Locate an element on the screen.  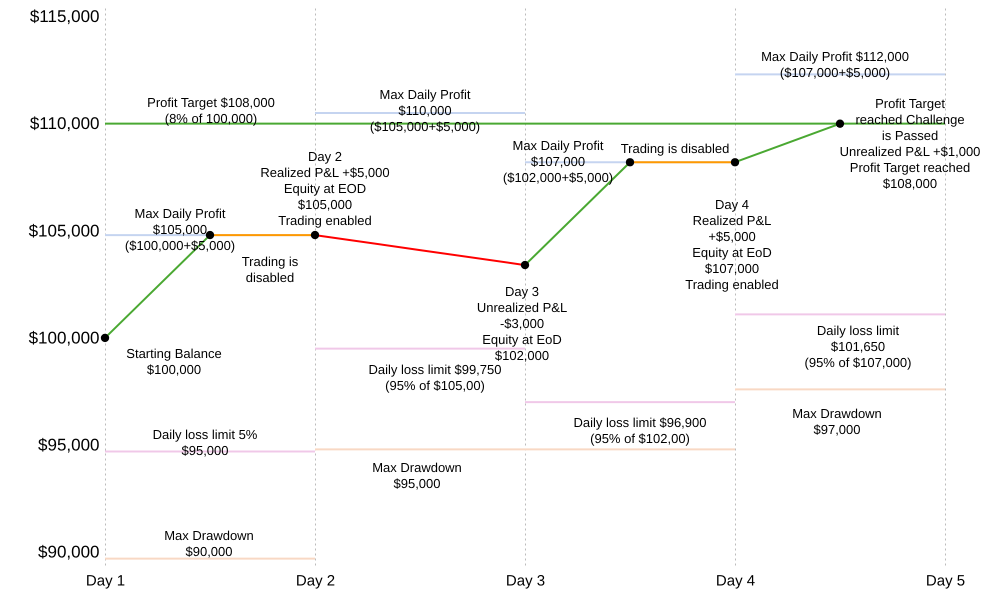
y-tick-label: $115,000 is located at coordinates (65, 16).